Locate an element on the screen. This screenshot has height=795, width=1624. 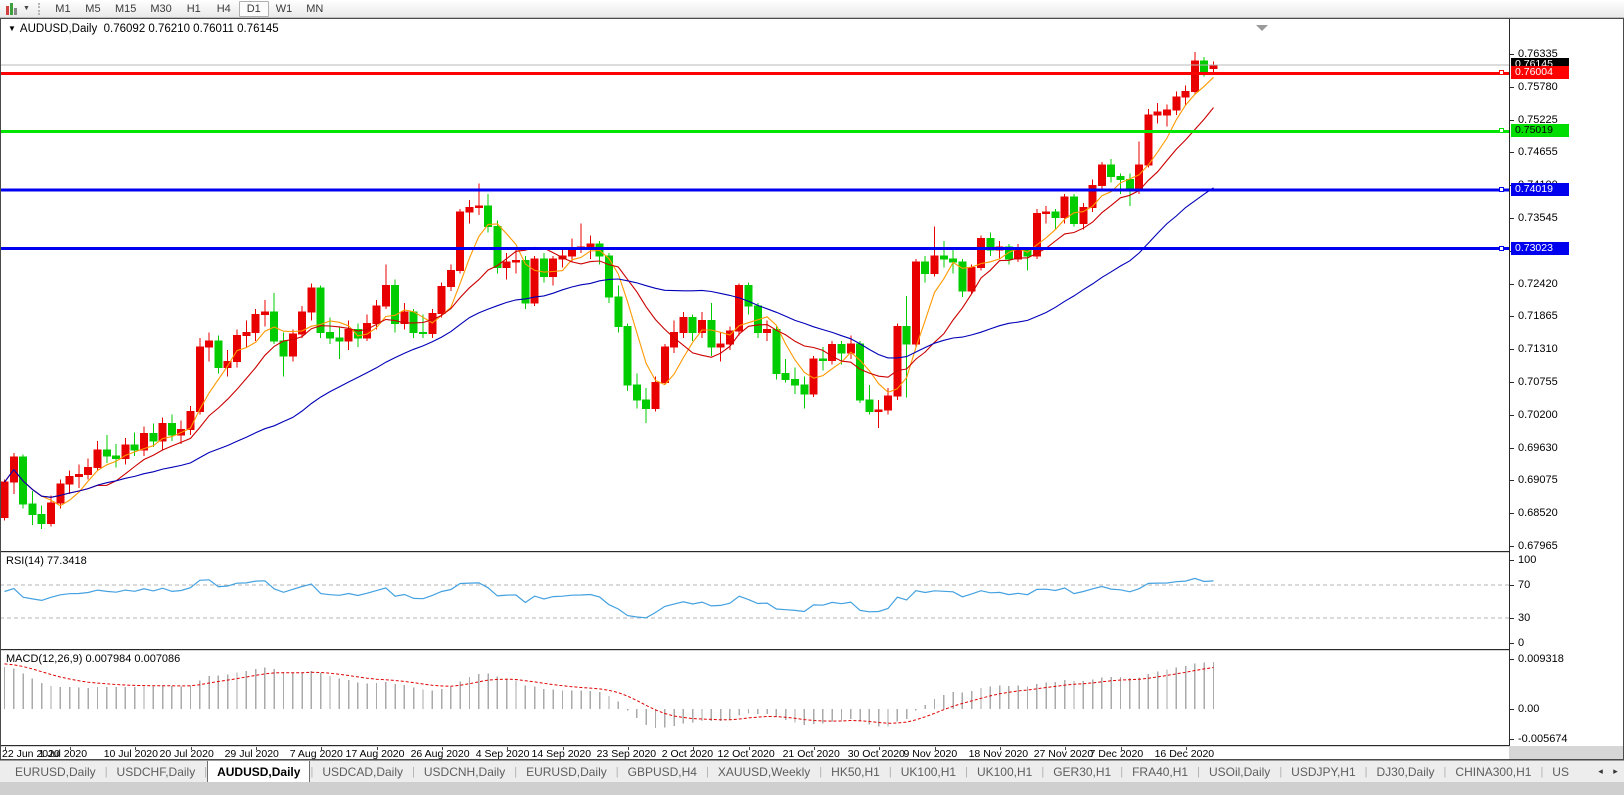
macd-chart-canvas is located at coordinates (754, 698).